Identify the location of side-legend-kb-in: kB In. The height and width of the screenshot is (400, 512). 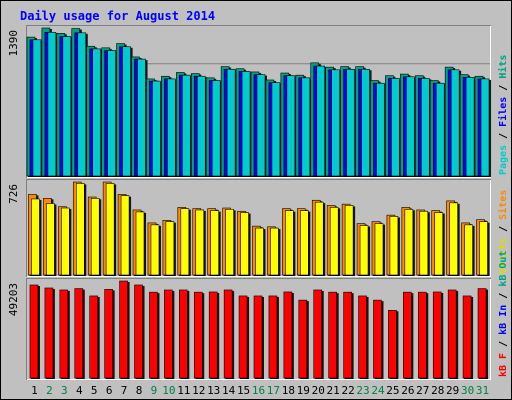
(503, 320).